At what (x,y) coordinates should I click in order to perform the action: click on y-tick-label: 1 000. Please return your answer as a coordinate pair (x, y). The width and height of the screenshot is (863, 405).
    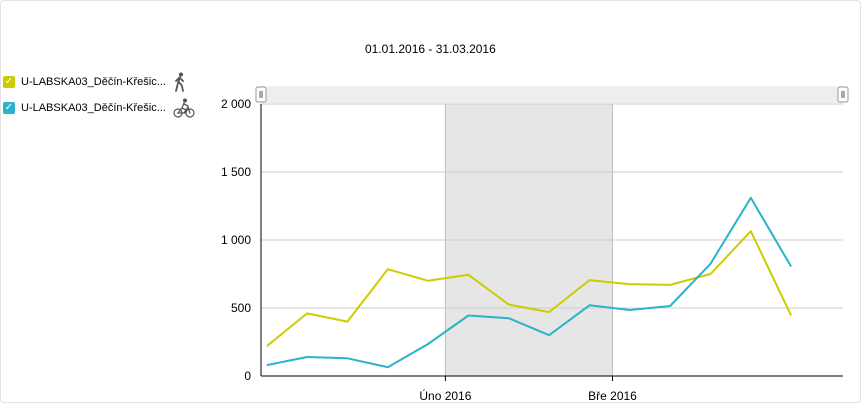
    Looking at the image, I should click on (236, 240).